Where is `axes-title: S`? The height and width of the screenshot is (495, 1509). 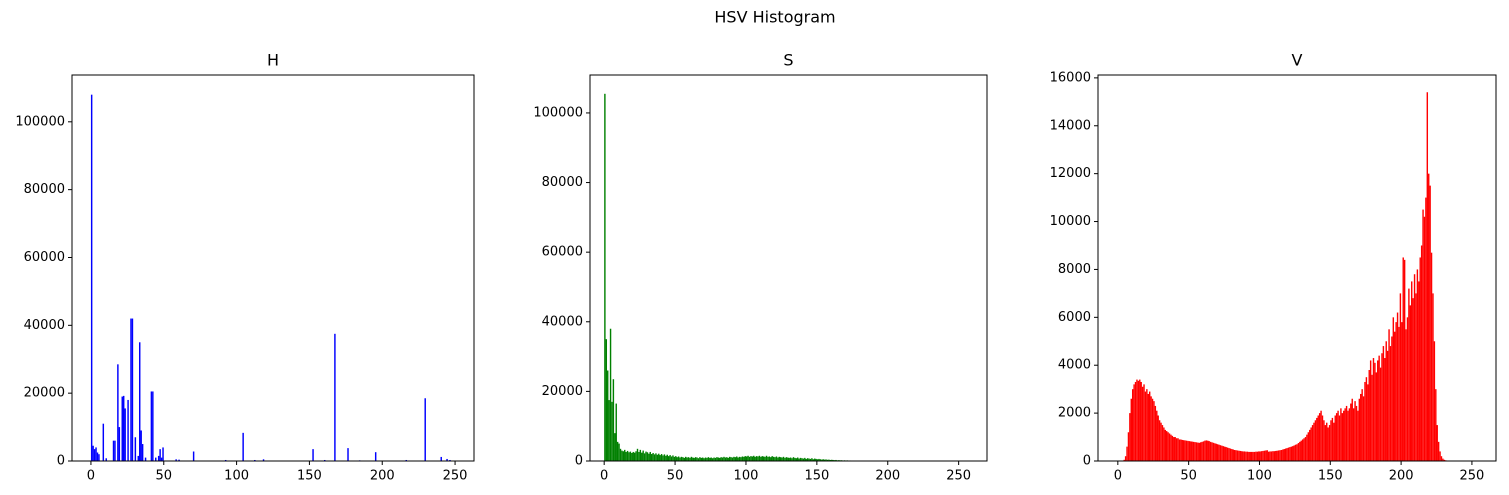
axes-title: S is located at coordinates (788, 60).